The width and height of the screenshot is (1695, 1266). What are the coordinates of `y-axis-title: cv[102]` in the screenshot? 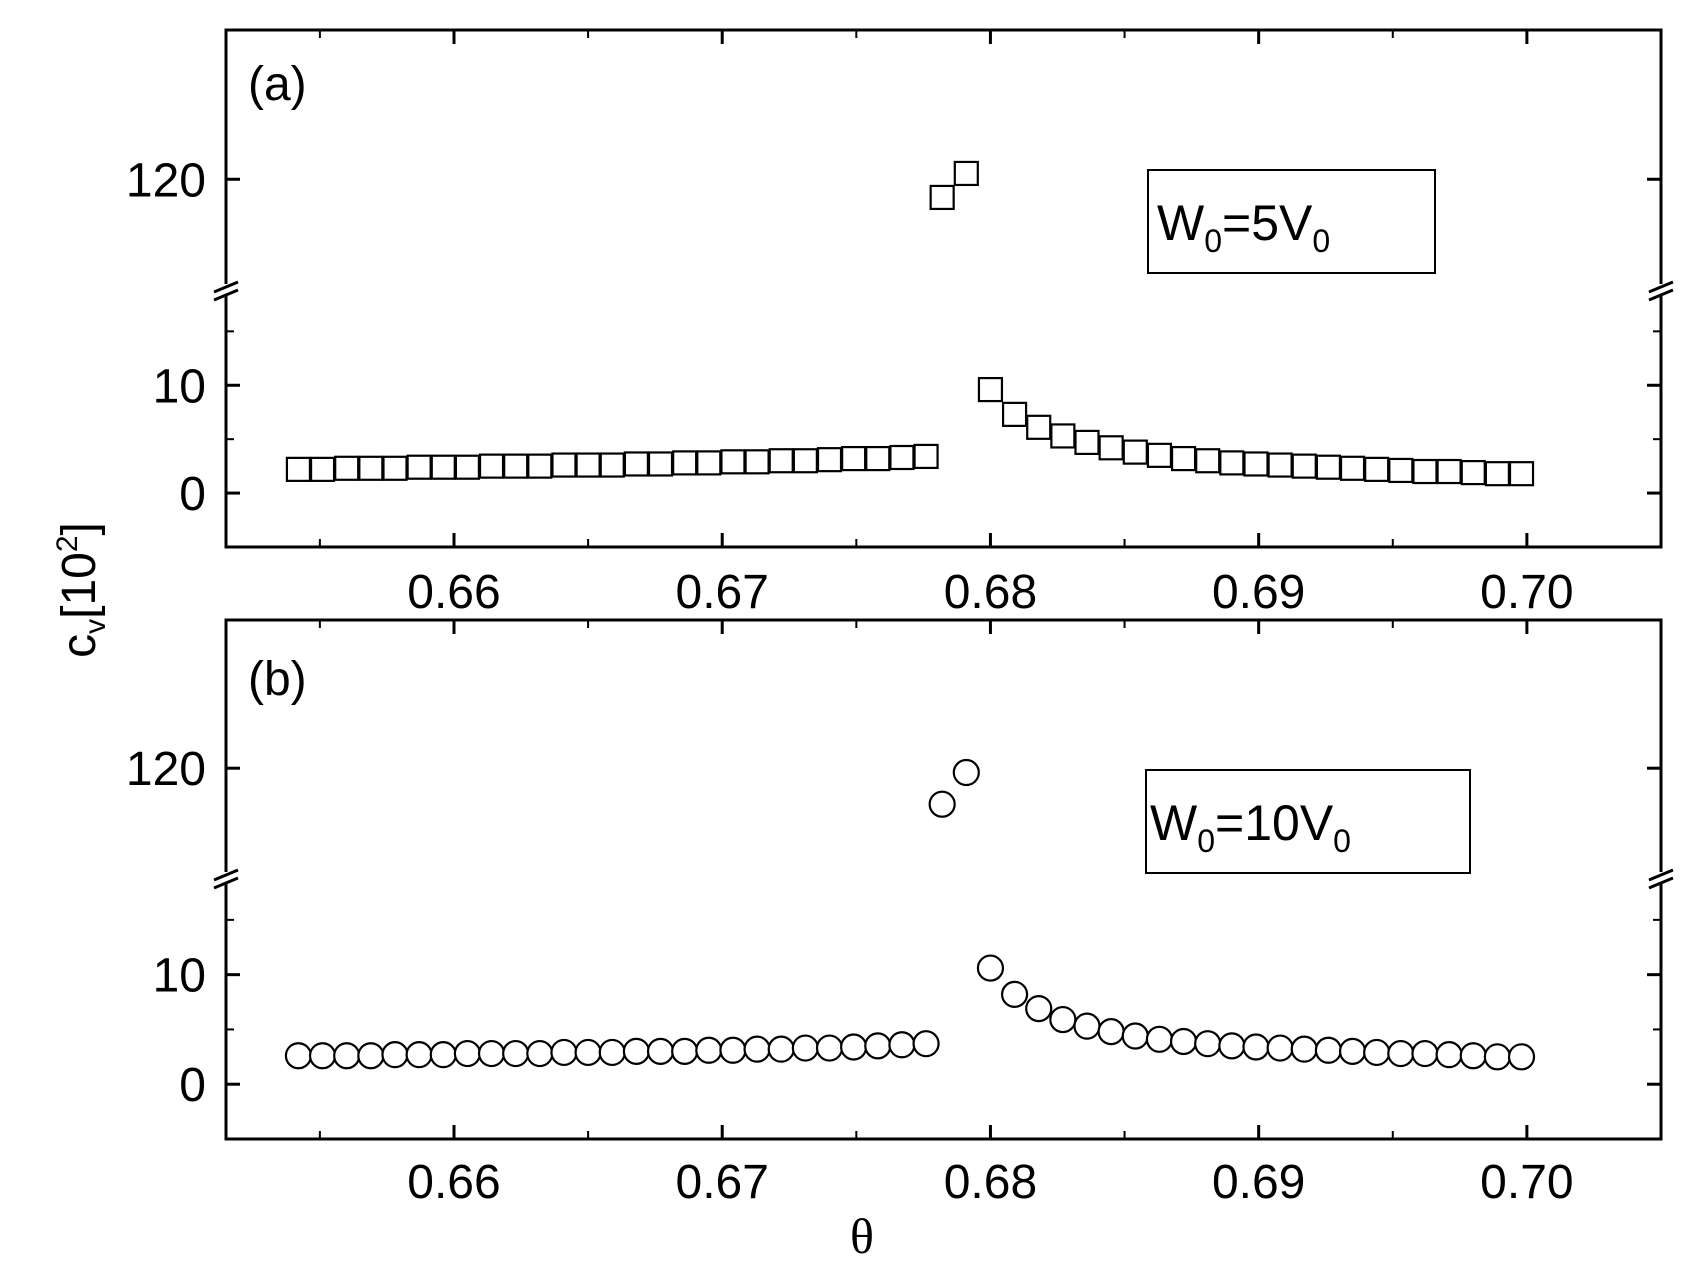 It's located at (81, 590).